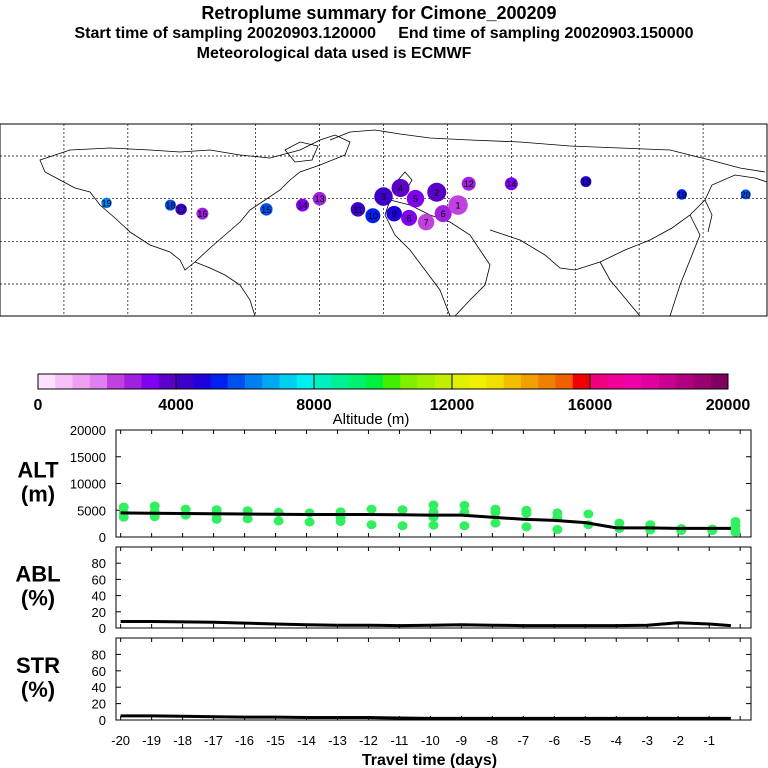 The height and width of the screenshot is (768, 768). I want to click on start-time-label: Start time of sampling 20020903.120000, so click(225, 33).